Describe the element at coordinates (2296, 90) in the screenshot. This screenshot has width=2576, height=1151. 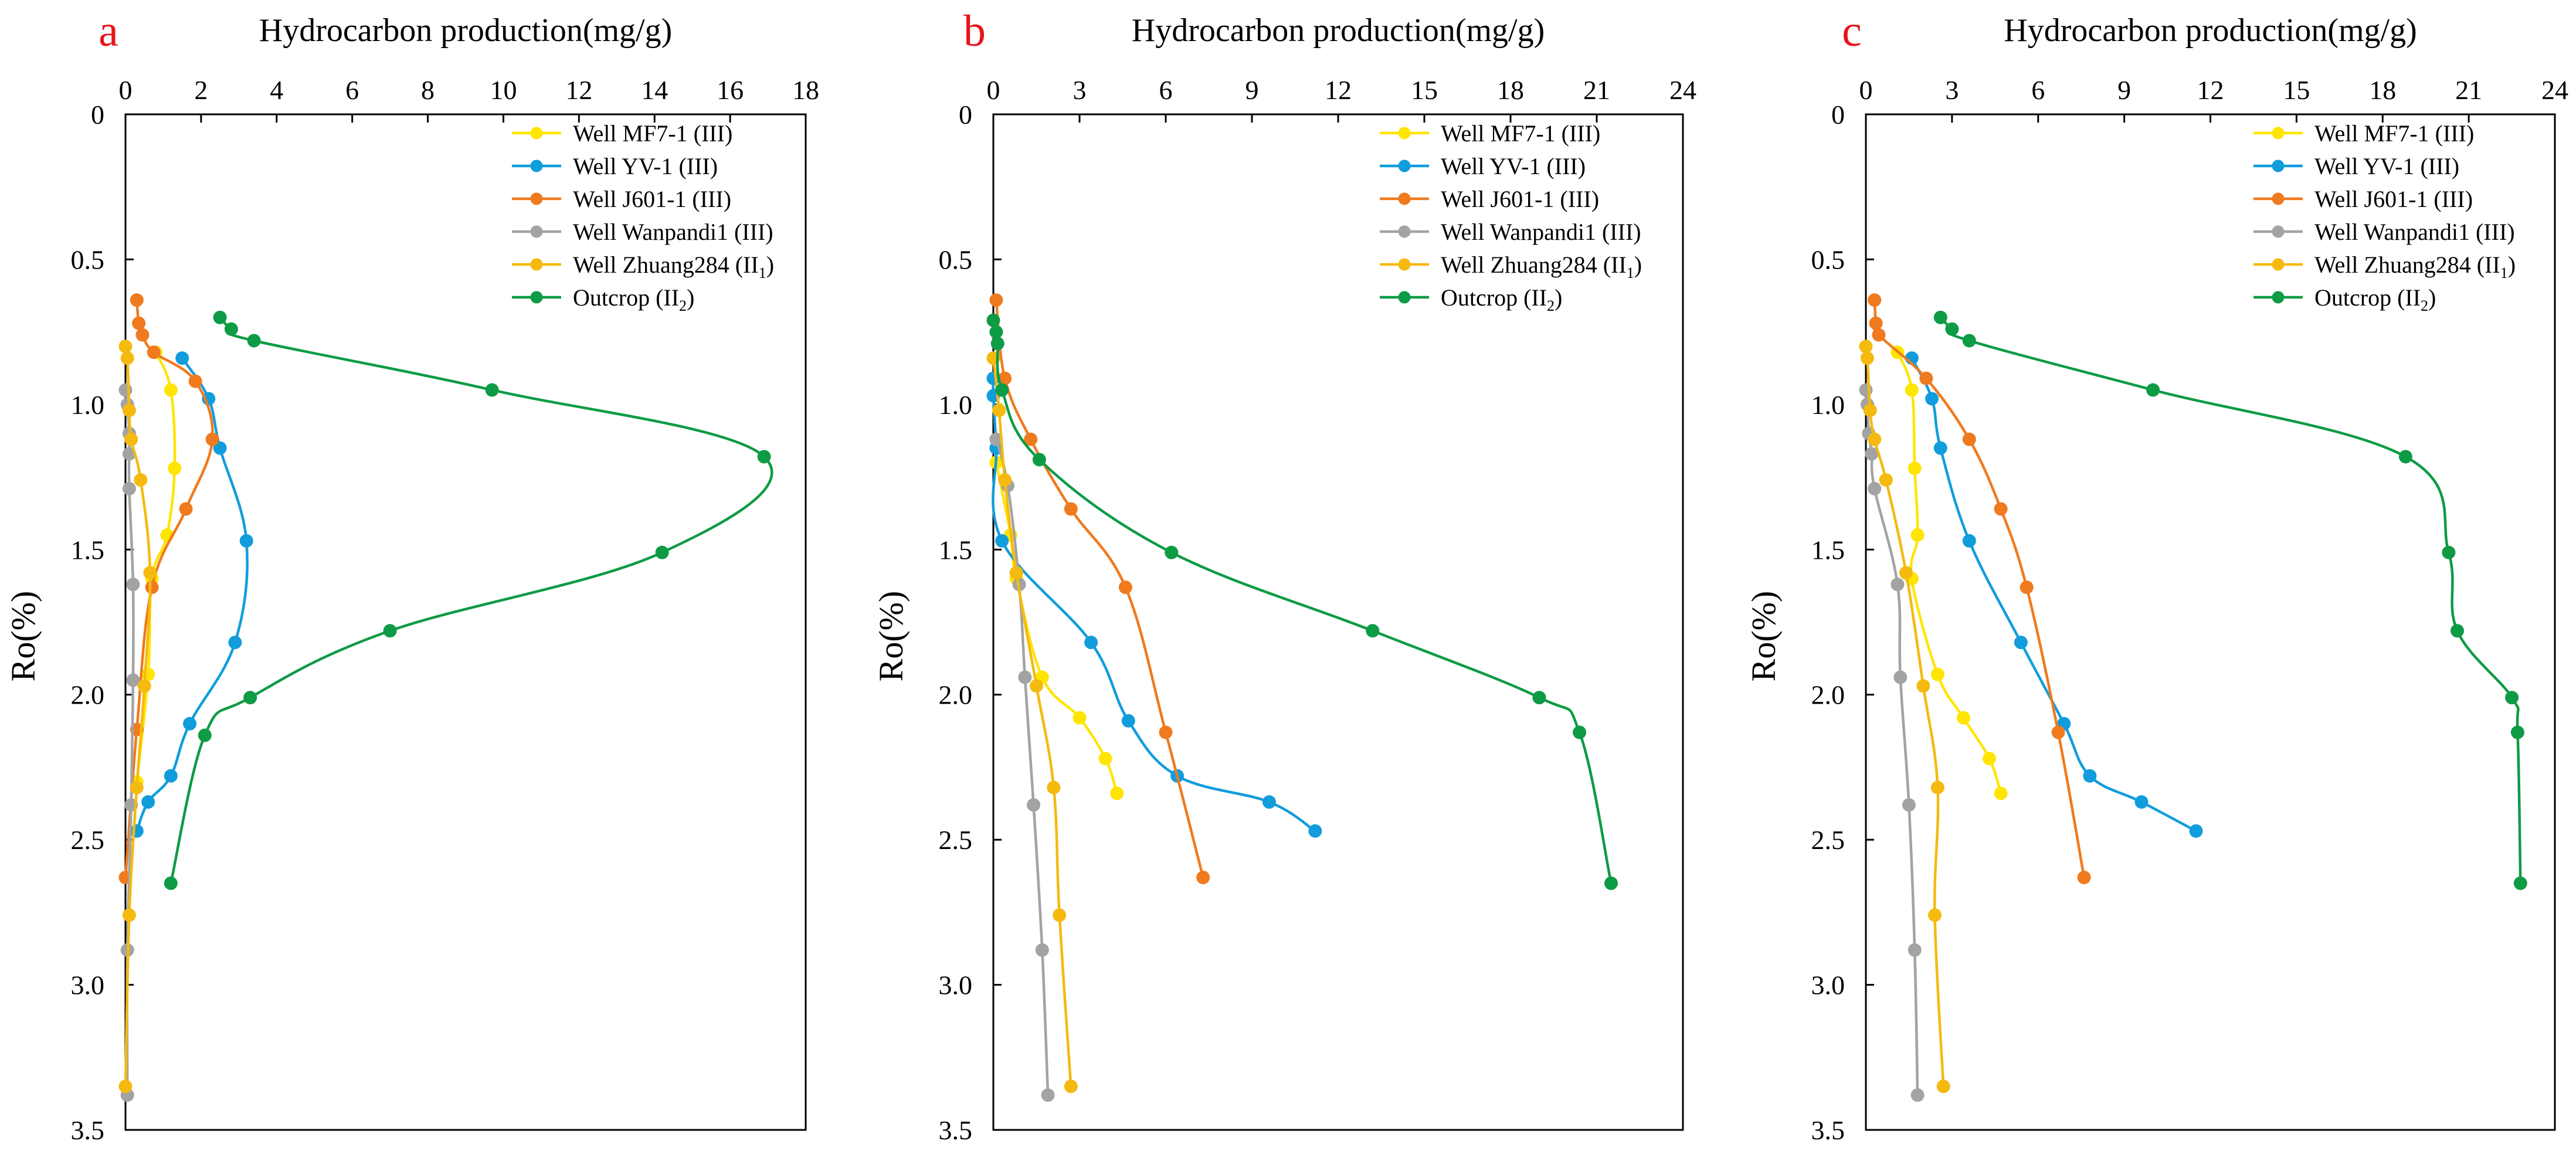
I see `x-tick-label: 15` at that location.